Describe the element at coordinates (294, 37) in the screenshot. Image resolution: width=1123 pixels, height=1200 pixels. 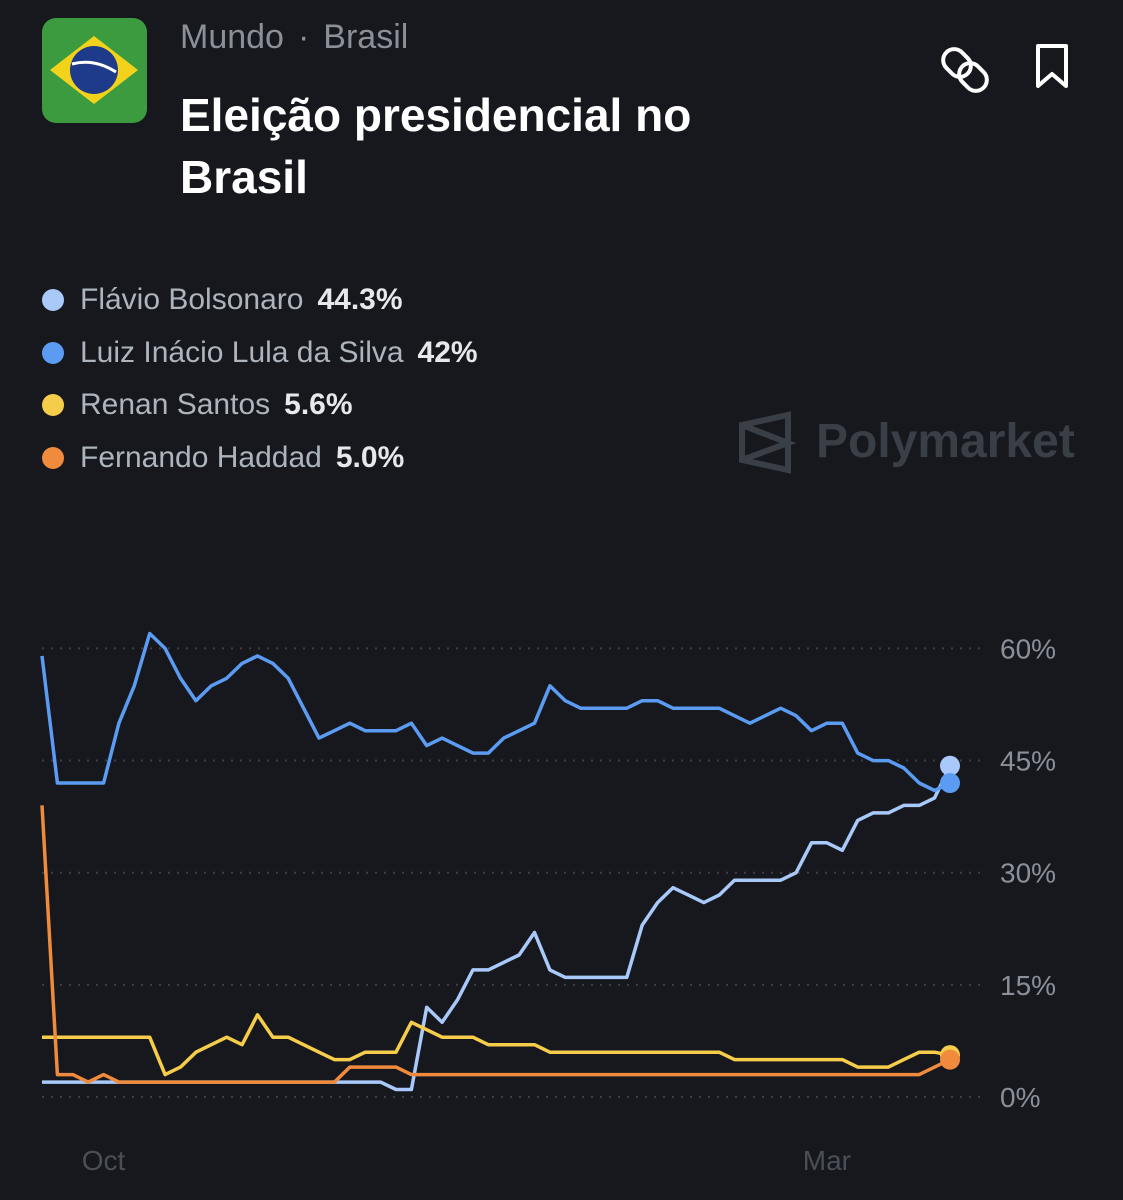
I see `breadcrumb: Mundo · Brasil` at that location.